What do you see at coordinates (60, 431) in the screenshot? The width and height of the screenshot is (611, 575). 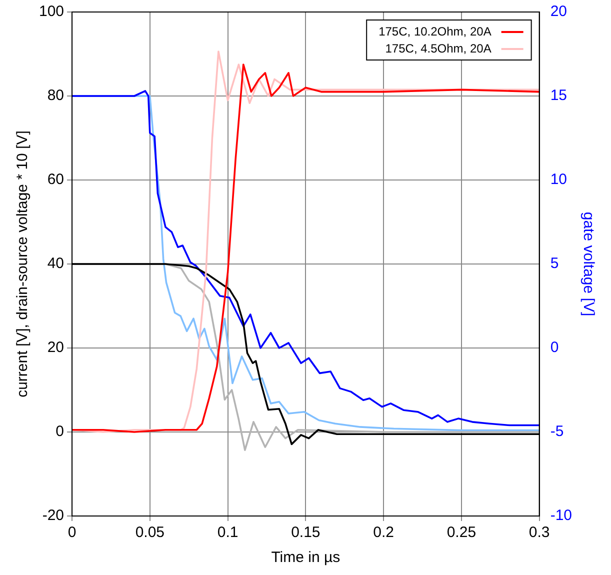 I see `y-tick-label: 0` at bounding box center [60, 431].